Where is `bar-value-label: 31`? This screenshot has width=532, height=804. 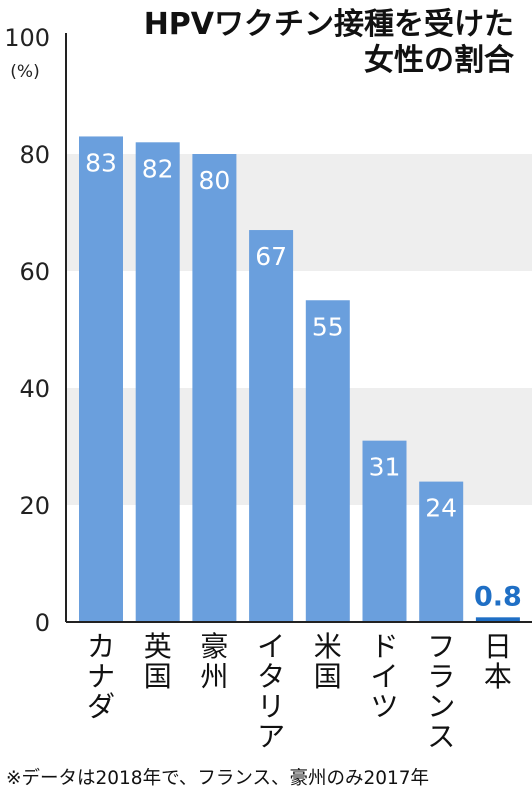
bar-value-label: 31 is located at coordinates (385, 467).